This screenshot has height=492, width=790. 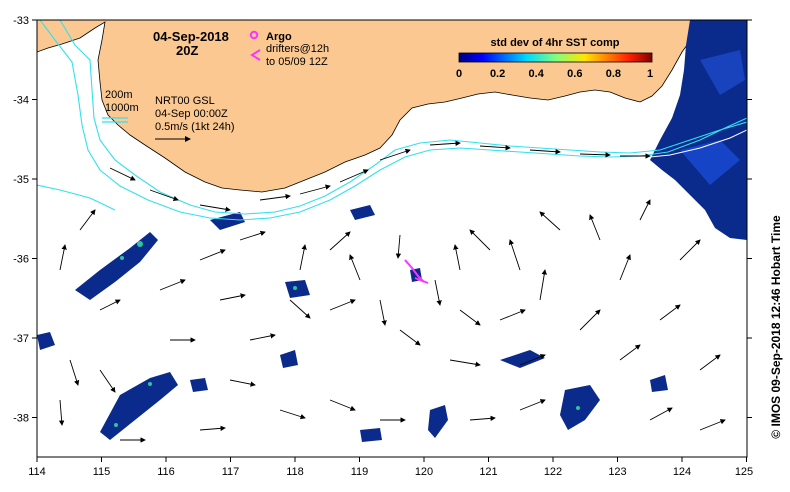 What do you see at coordinates (555, 43) in the screenshot?
I see `colorbar-title: std dev of 4hr SST comp` at bounding box center [555, 43].